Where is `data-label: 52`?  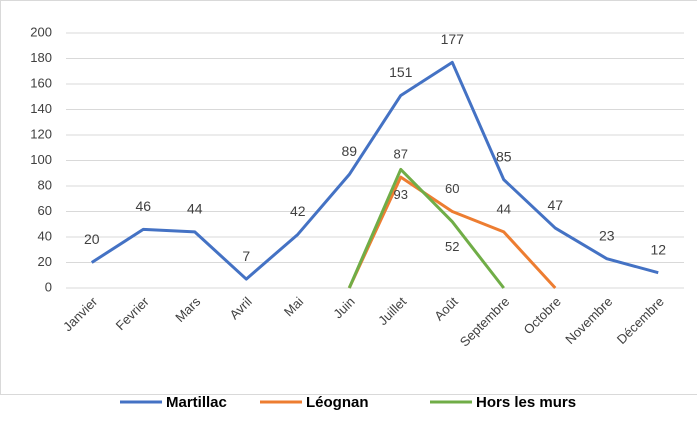 data-label: 52 is located at coordinates (452, 246).